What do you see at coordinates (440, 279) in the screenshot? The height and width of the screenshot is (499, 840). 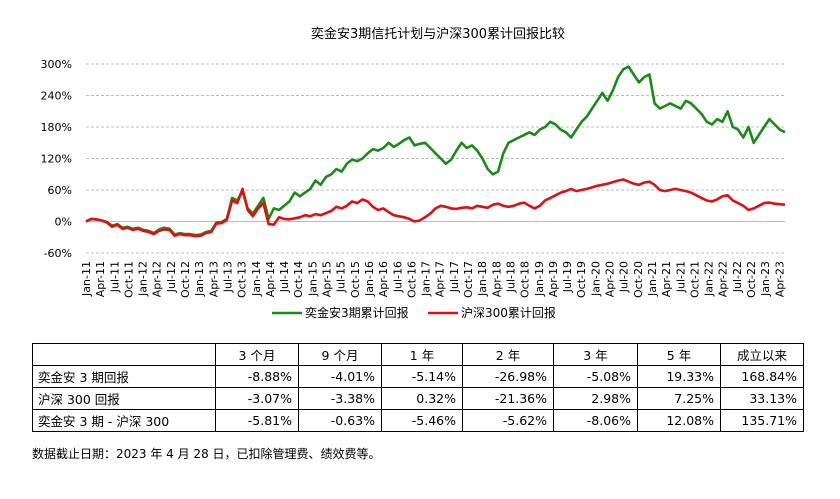 I see `x-tick-label: Apr-17` at bounding box center [440, 279].